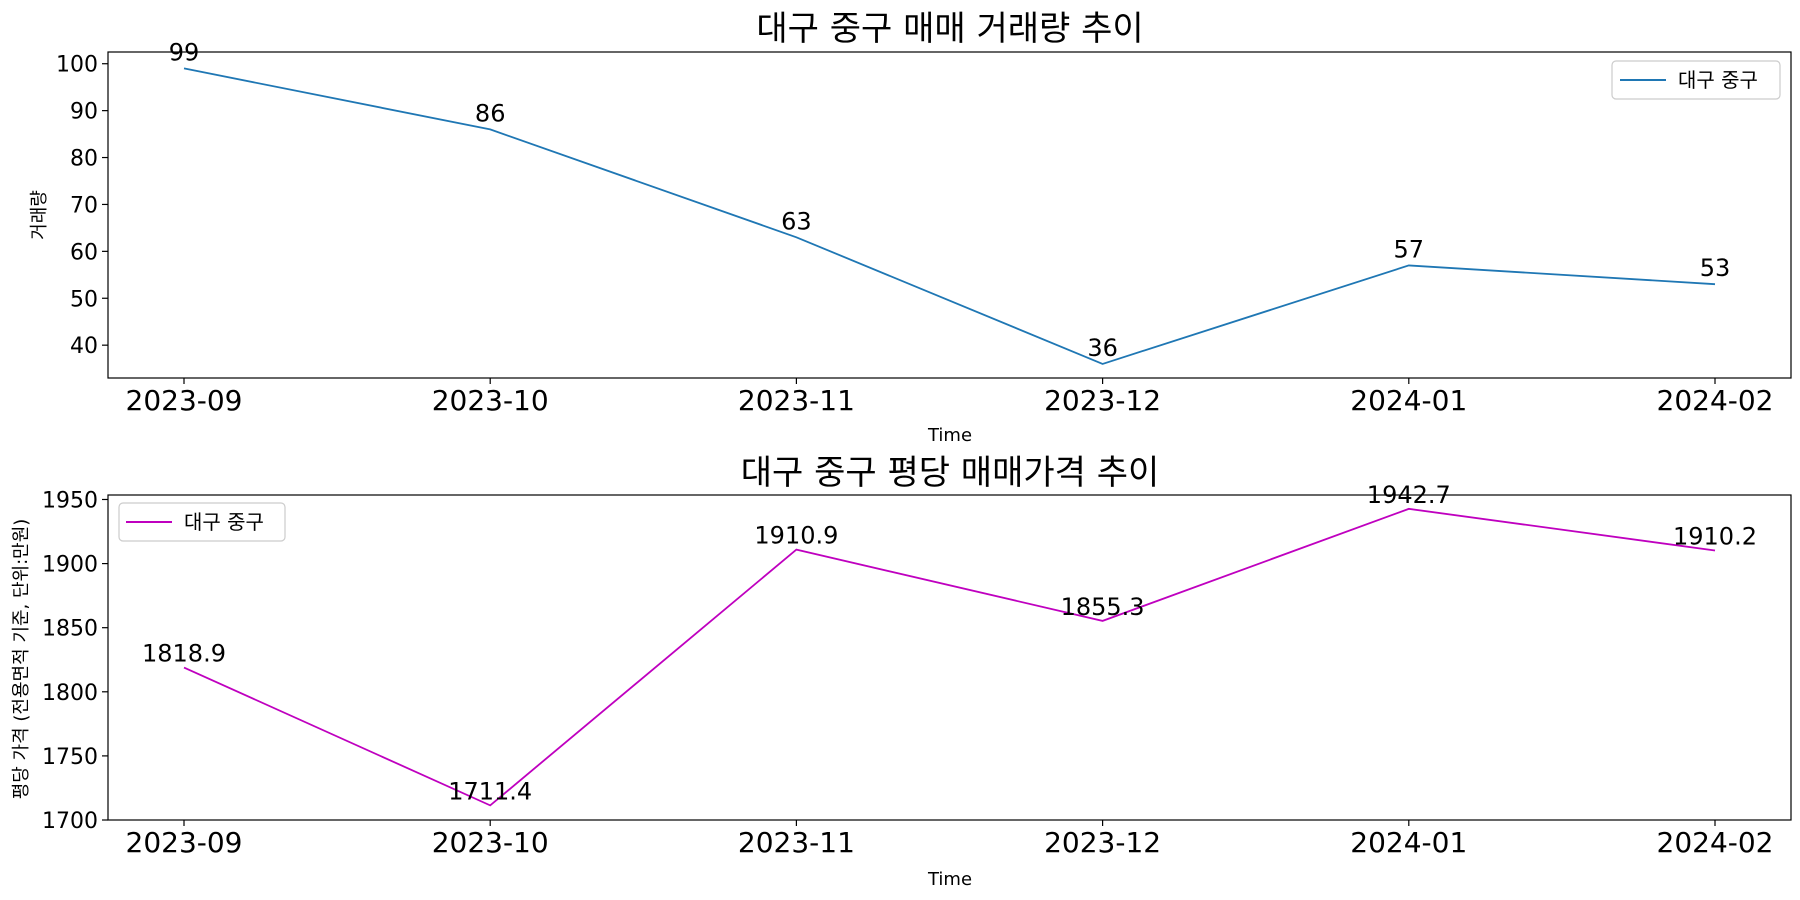 The image size is (1800, 900). What do you see at coordinates (796, 221) in the screenshot?
I see `volume-chart-data-label: 63` at bounding box center [796, 221].